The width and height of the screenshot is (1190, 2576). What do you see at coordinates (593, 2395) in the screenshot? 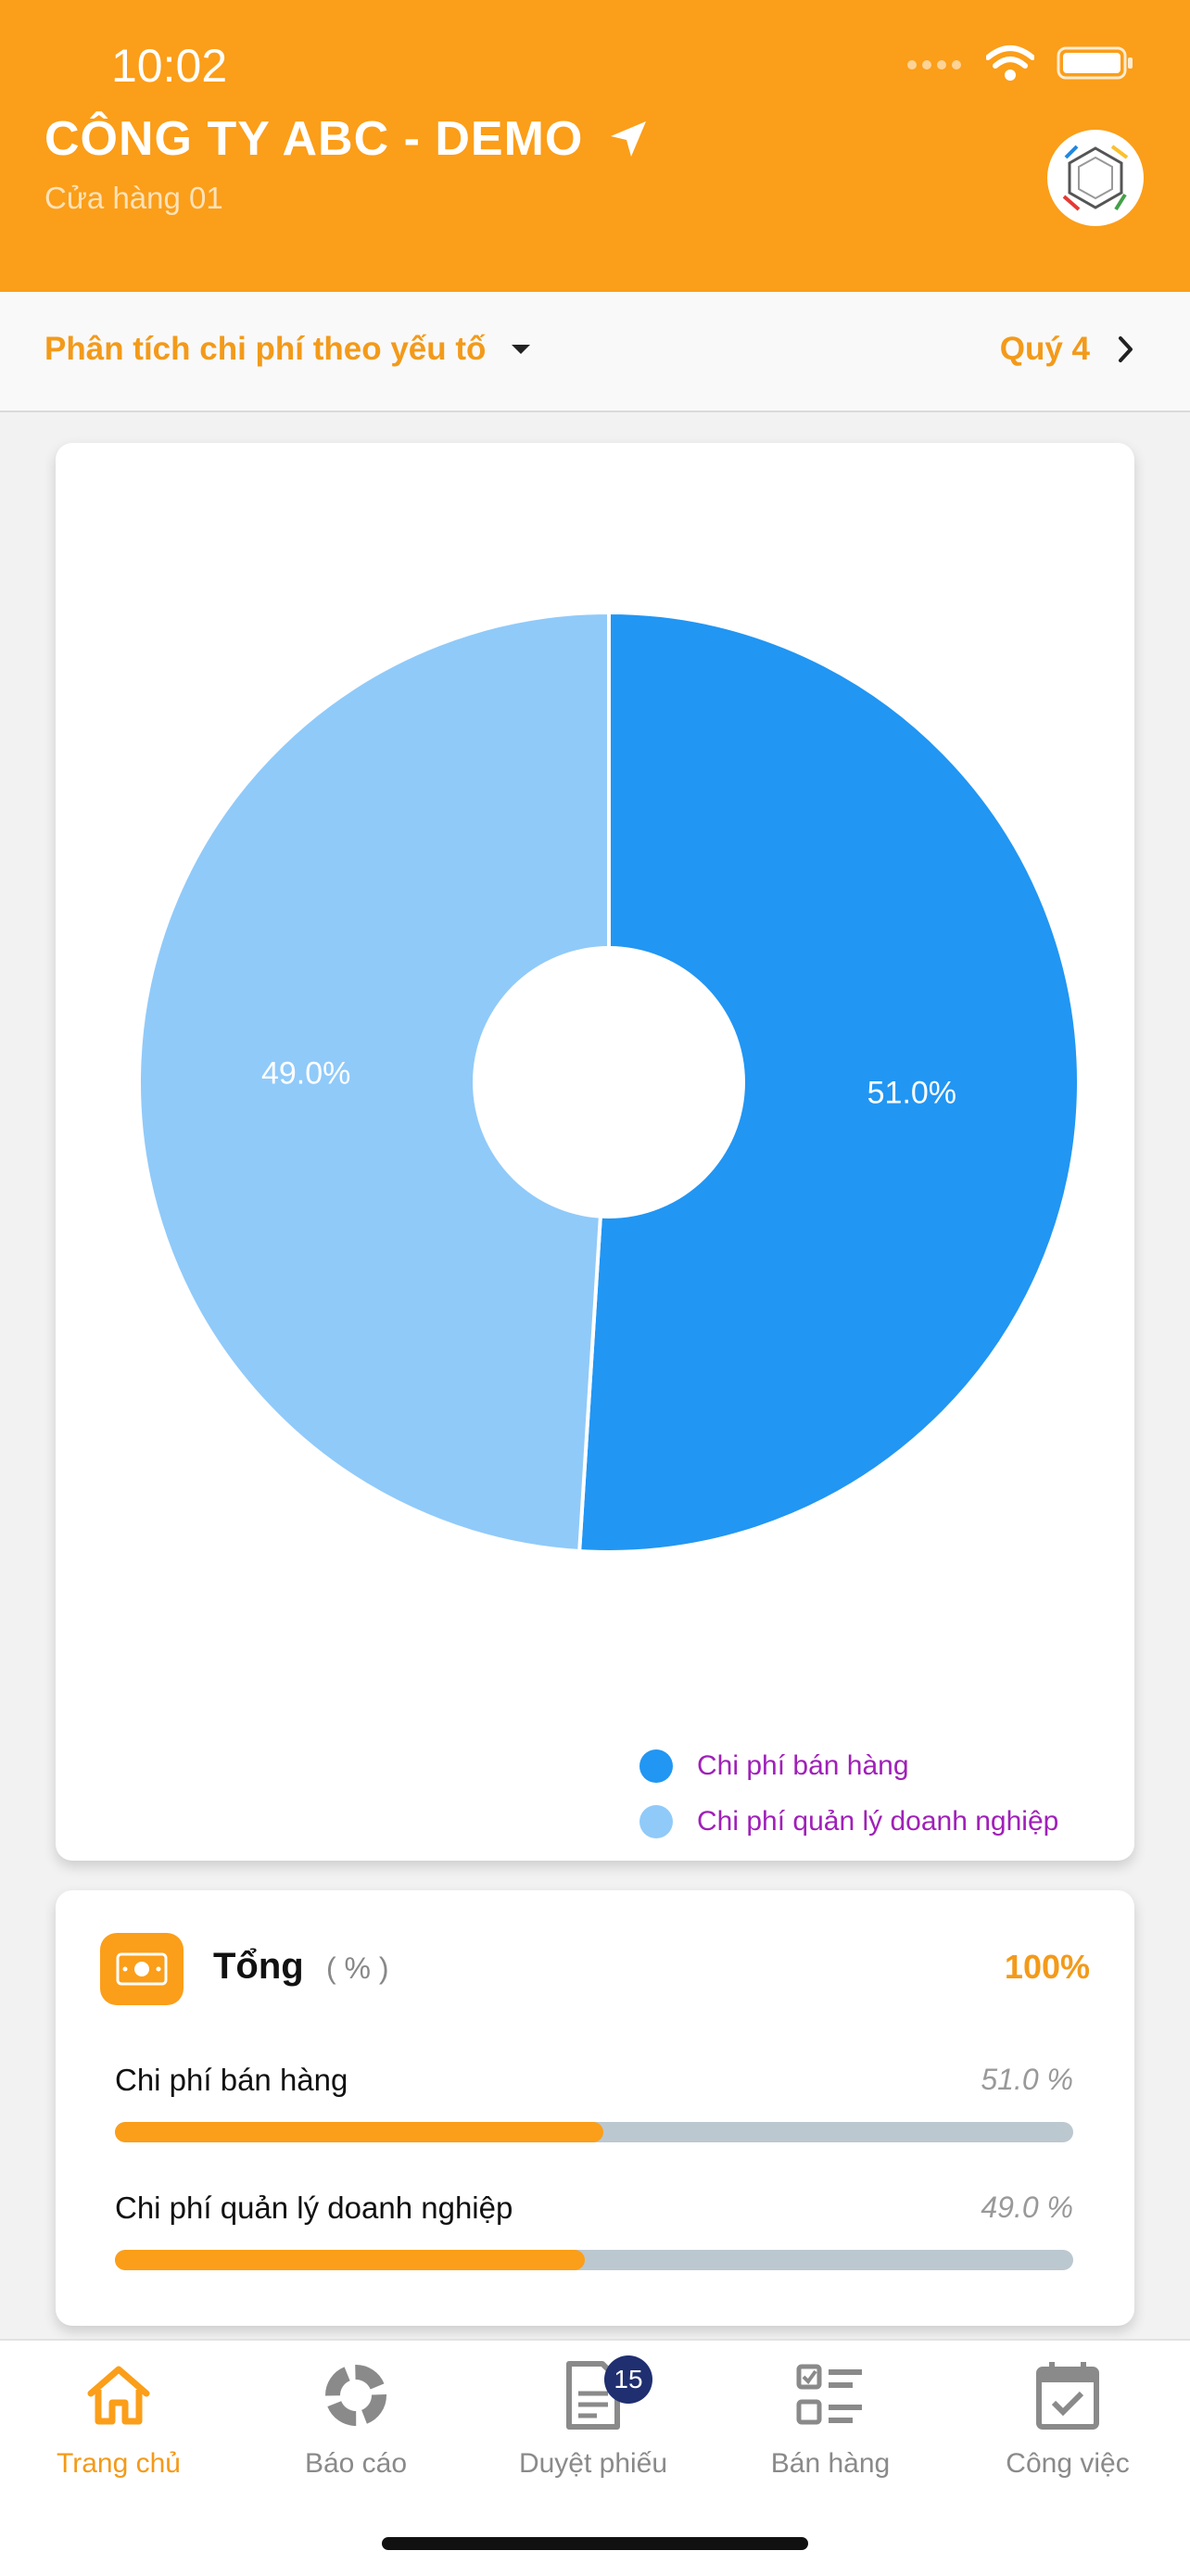
I see `document-icon` at bounding box center [593, 2395].